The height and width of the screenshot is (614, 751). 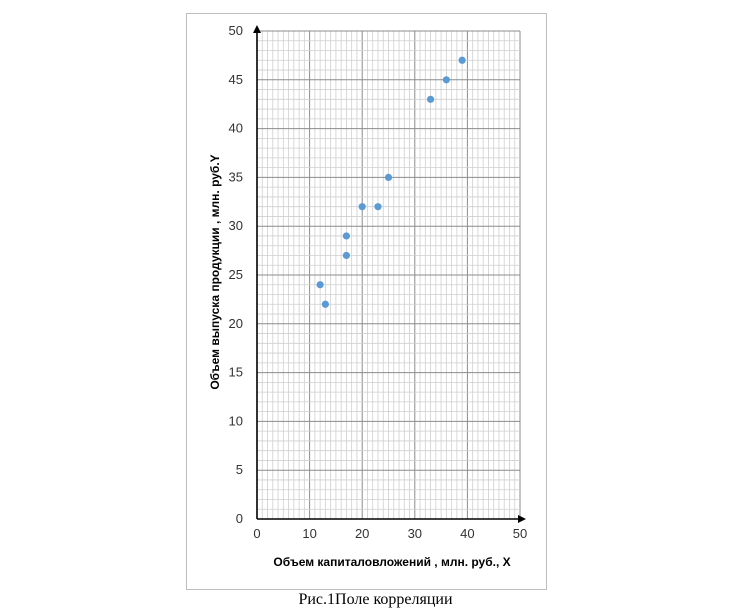 What do you see at coordinates (236, 225) in the screenshot?
I see `y-tick-label: 30` at bounding box center [236, 225].